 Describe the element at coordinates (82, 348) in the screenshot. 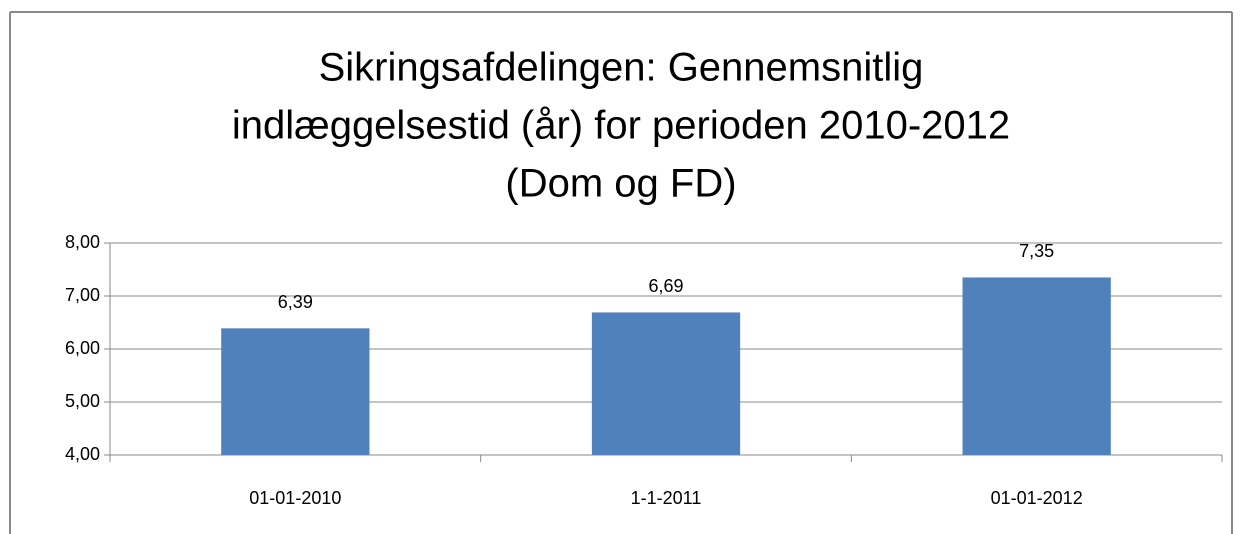

I see `y-tick-label: 6,00` at that location.